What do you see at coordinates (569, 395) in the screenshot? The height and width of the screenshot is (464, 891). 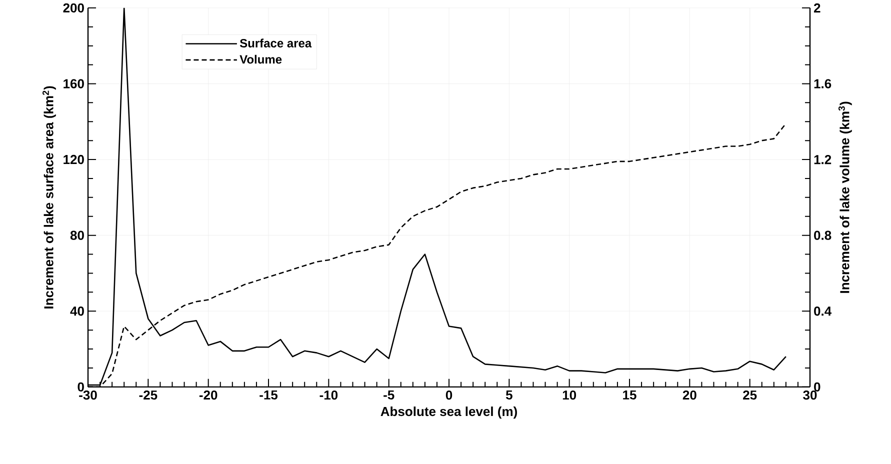 I see `x-tick-label: 10` at bounding box center [569, 395].